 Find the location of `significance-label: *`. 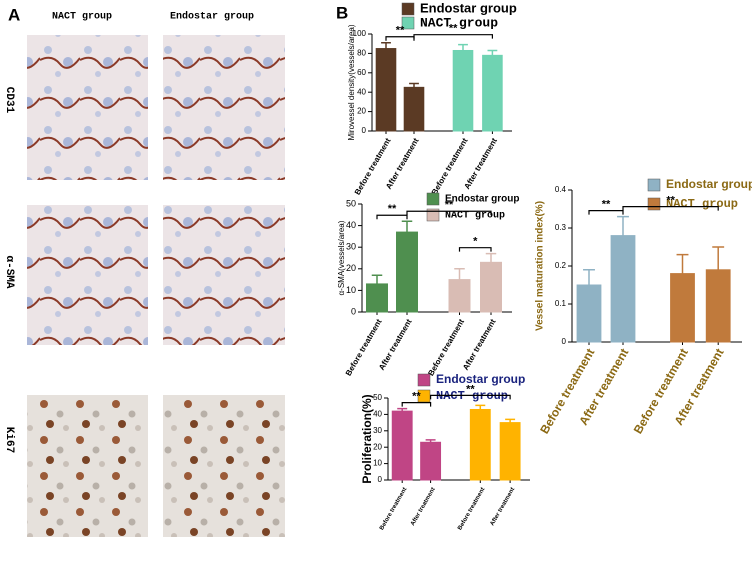

significance-label: * is located at coordinates (475, 242).